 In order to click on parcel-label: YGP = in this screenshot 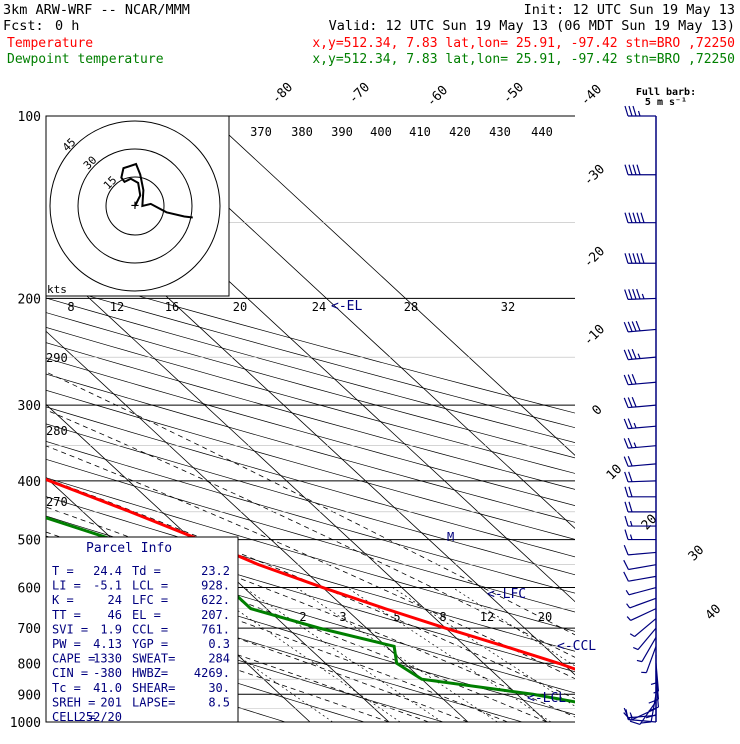, I will do `click(150, 644)`.